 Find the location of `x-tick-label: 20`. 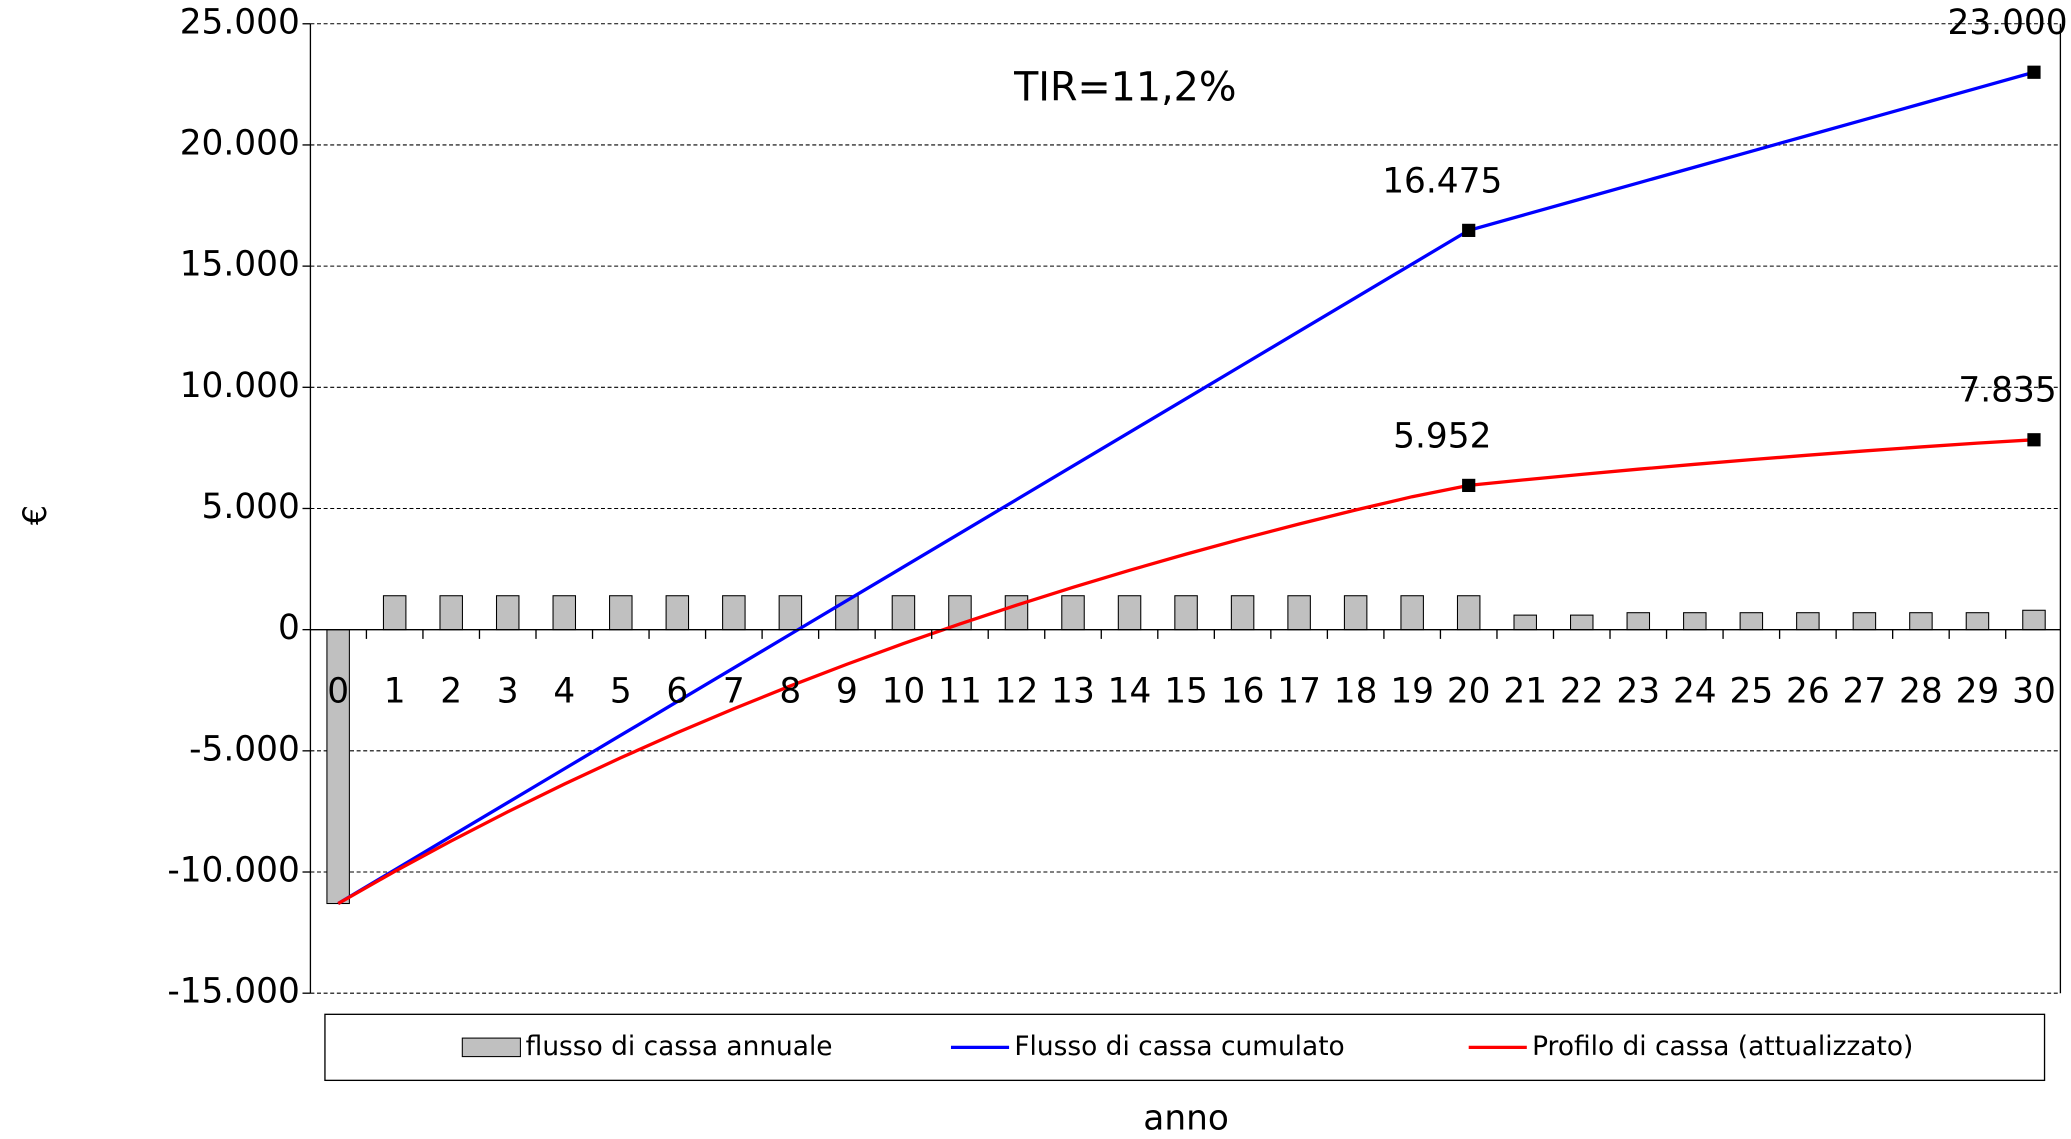

x-tick-label: 20 is located at coordinates (1469, 692).